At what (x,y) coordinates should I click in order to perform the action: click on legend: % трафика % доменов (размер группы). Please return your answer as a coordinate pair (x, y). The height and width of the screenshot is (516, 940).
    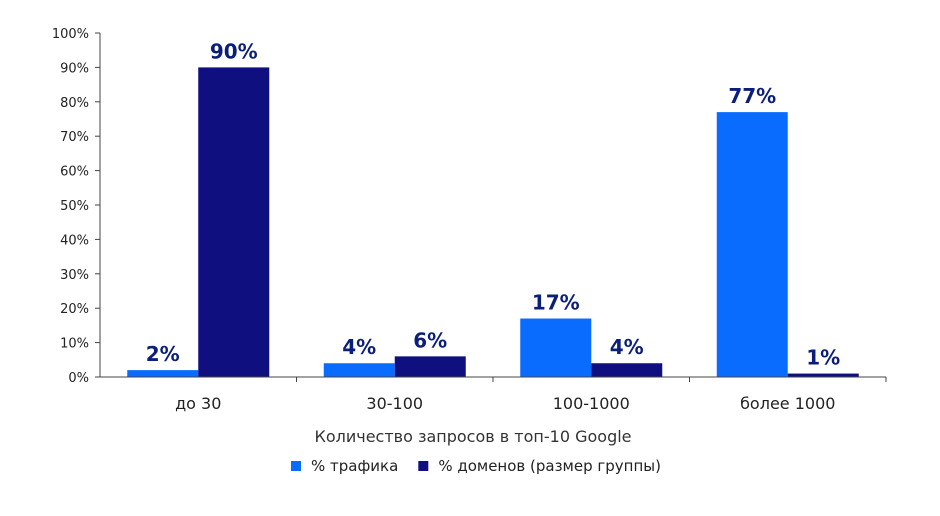
    Looking at the image, I should click on (476, 466).